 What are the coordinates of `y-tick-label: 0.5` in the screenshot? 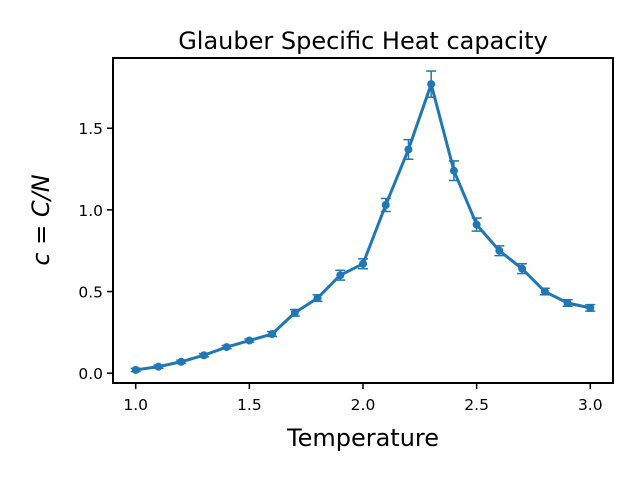 It's located at (90, 293).